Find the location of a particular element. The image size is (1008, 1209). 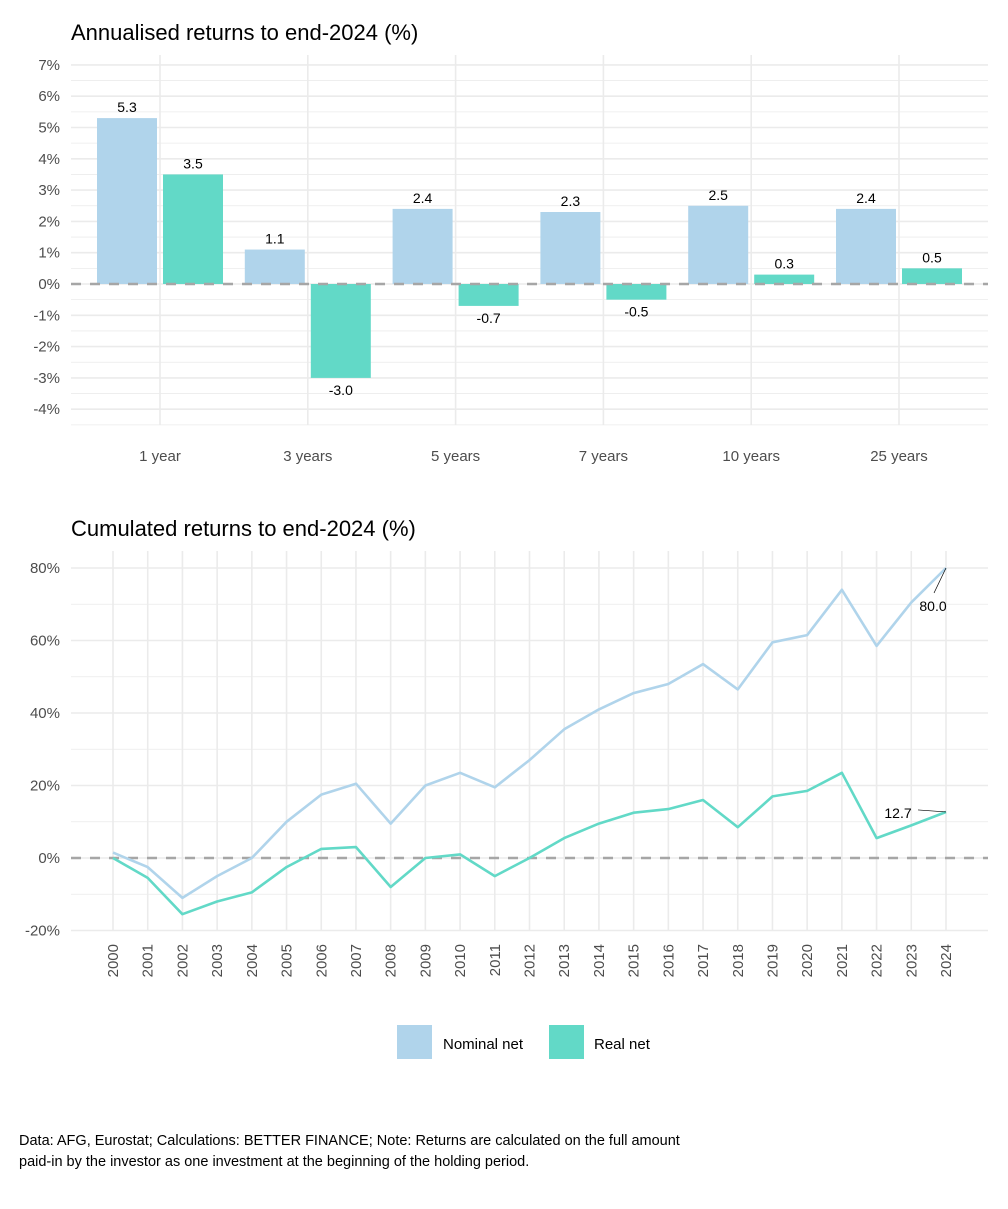

annotation-nominal-final: 80.0 is located at coordinates (932, 606).